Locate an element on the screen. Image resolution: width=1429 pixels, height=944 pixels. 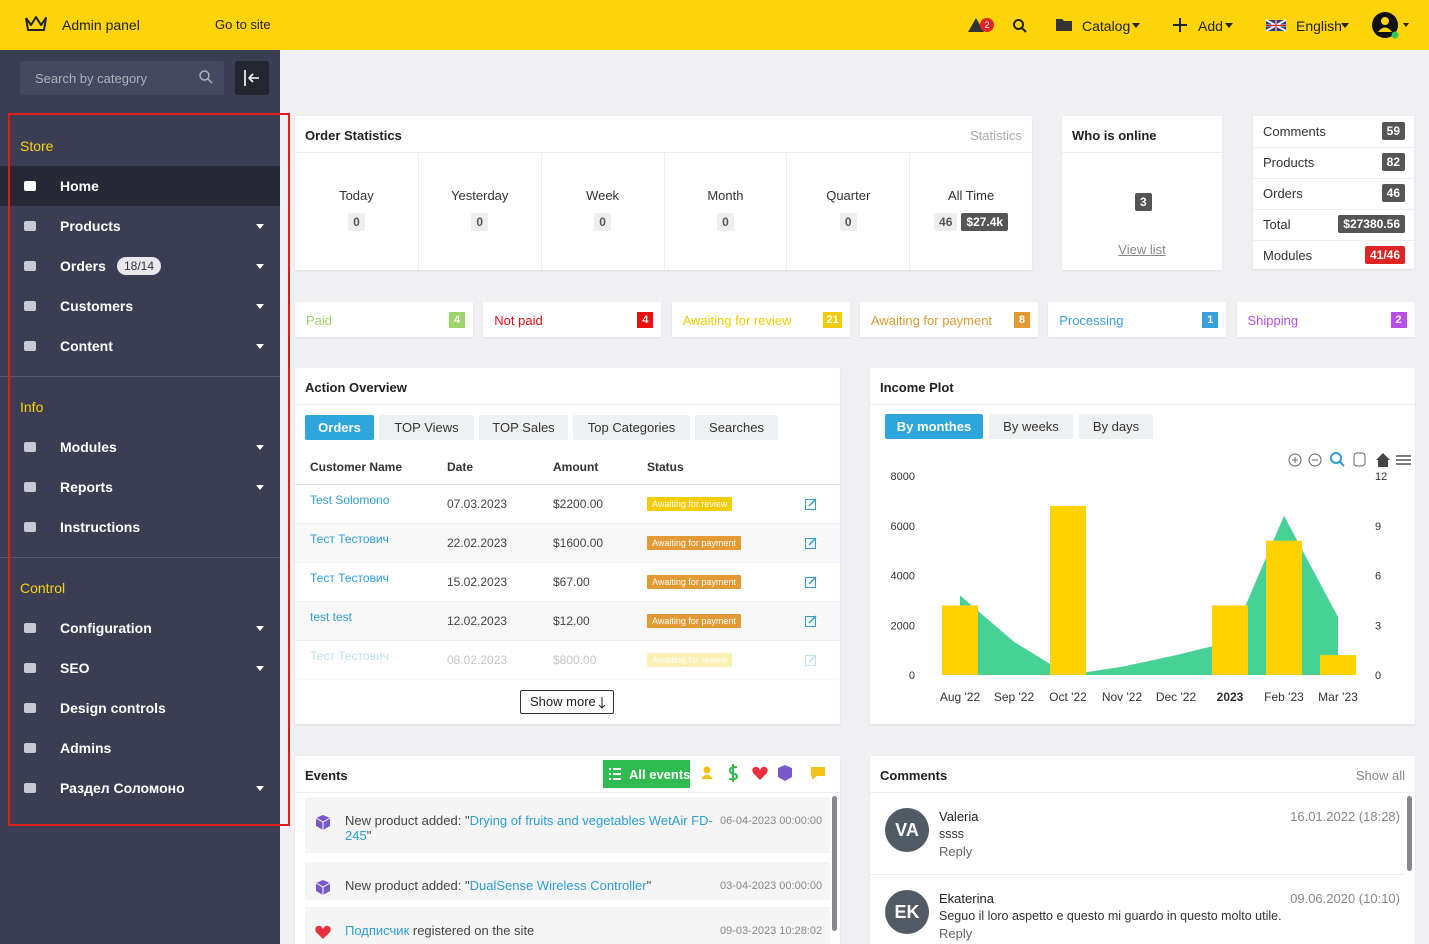
column-header: Amount is located at coordinates (576, 467).